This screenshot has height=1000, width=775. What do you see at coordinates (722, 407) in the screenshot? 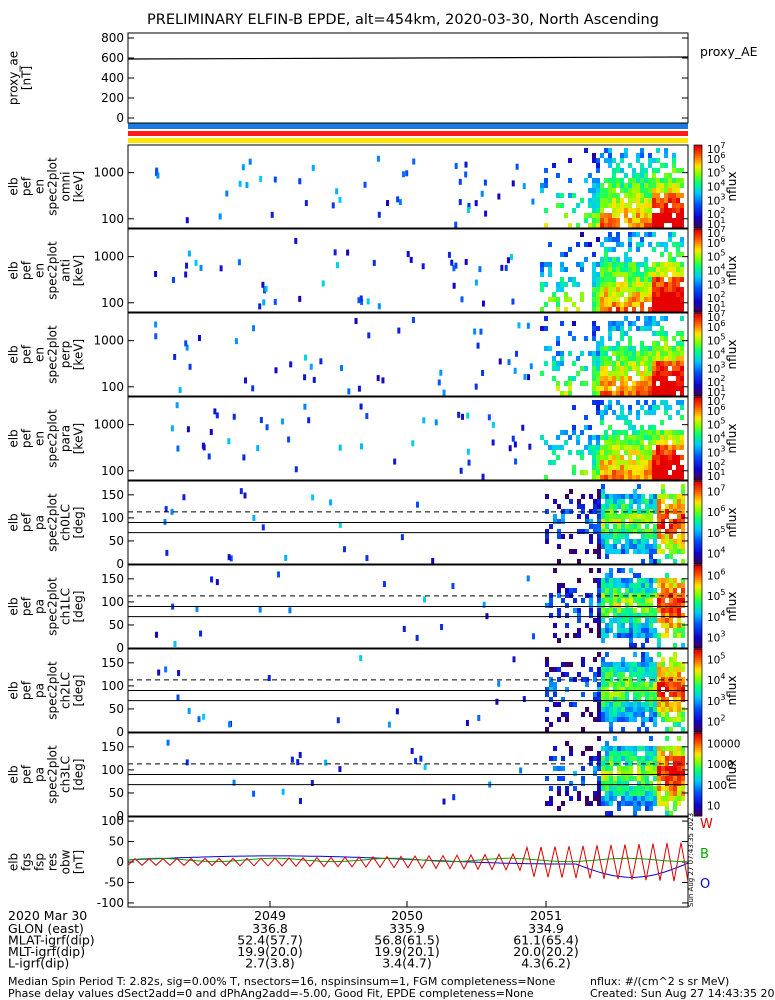
I see `cbar-exp: 6` at bounding box center [722, 407].